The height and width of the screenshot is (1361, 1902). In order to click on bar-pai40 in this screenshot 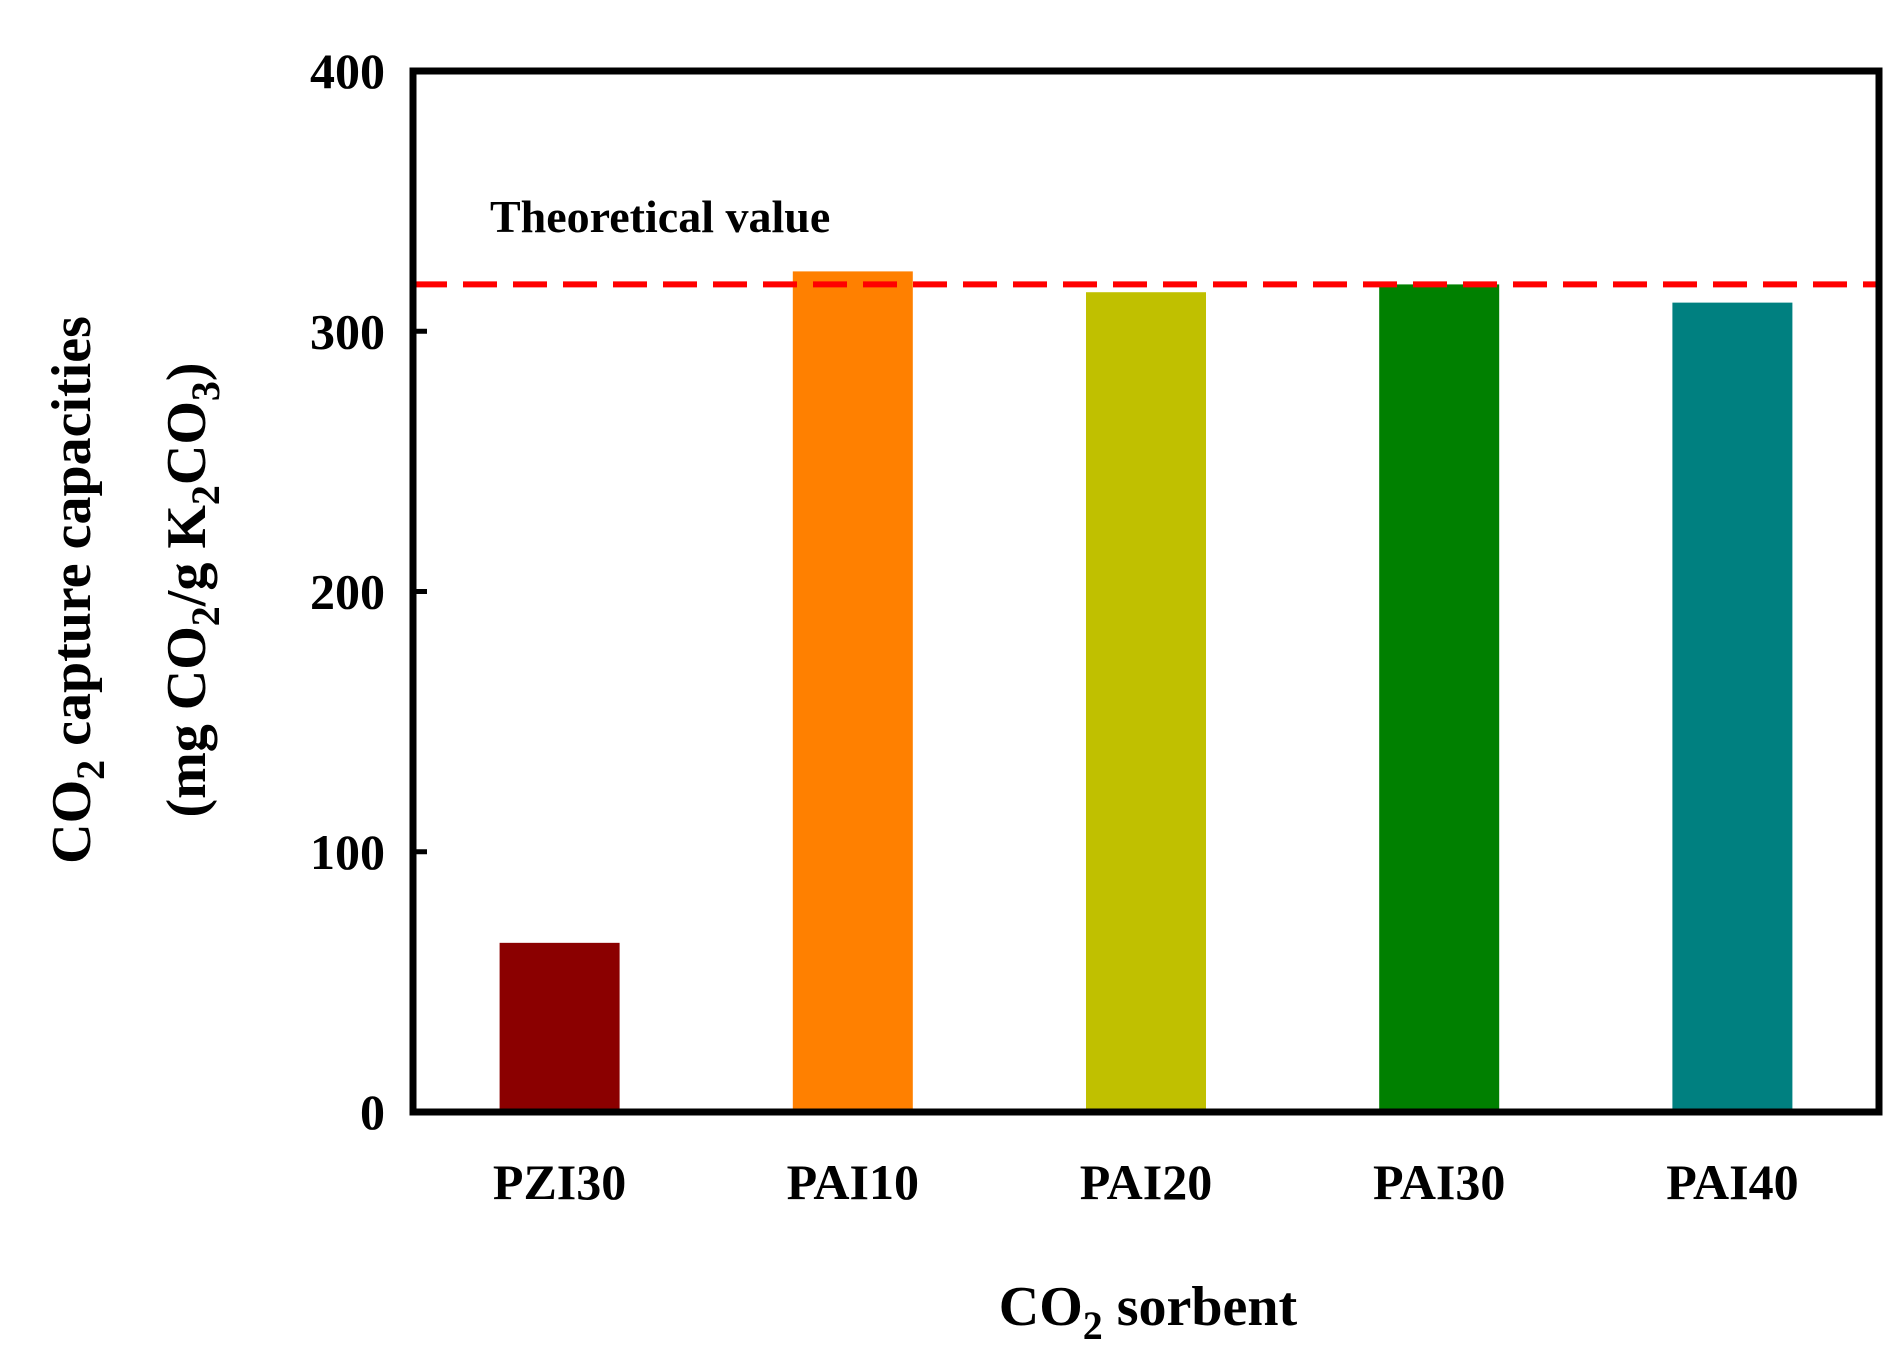, I will do `click(1732, 707)`.